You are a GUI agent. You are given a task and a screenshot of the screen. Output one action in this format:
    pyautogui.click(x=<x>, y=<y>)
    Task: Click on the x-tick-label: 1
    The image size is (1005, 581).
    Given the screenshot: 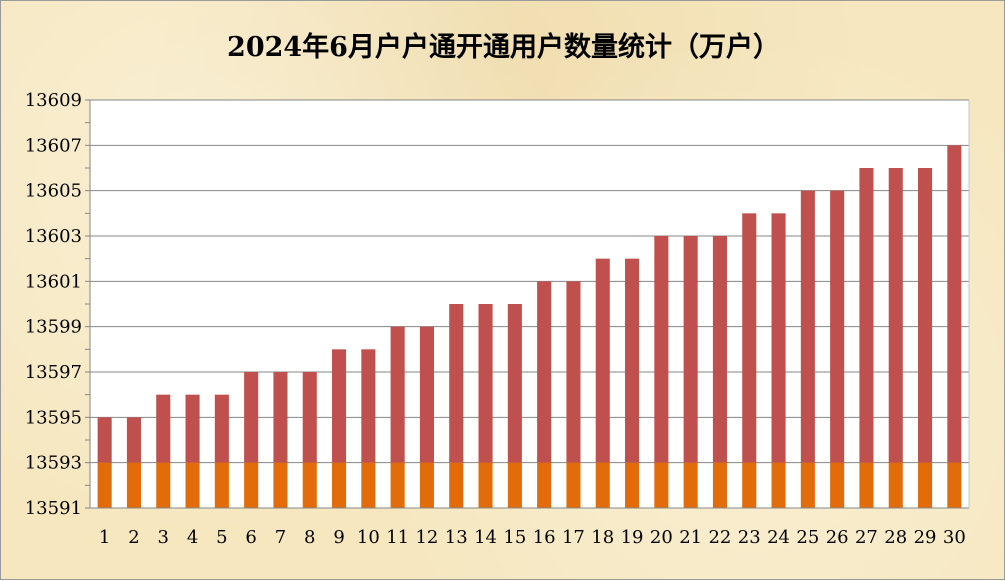 What is the action you would take?
    pyautogui.click(x=104, y=537)
    